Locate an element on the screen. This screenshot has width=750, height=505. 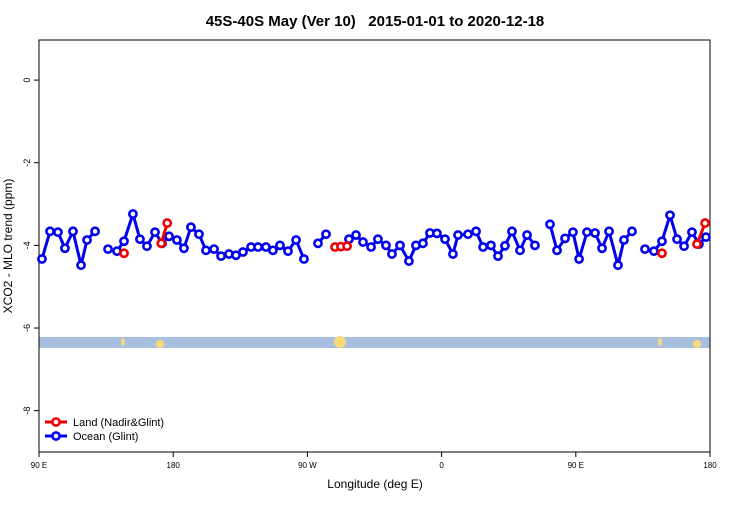
x-tick-label: 0 is located at coordinates (441, 465).